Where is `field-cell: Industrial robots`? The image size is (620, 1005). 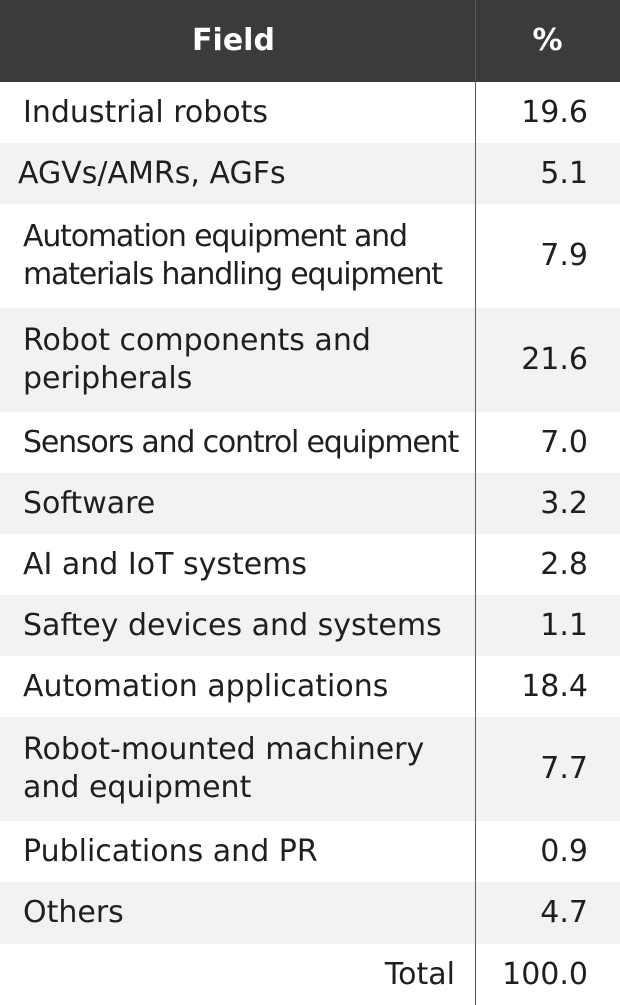 field-cell: Industrial robots is located at coordinates (146, 112).